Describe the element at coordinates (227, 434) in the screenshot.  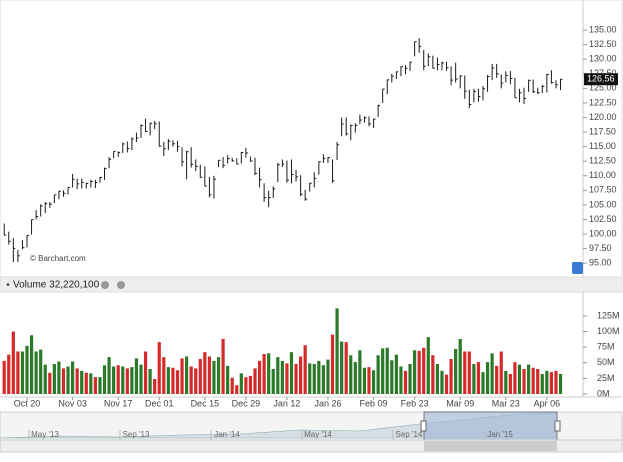
I see `navigator-label: Jan '14` at that location.